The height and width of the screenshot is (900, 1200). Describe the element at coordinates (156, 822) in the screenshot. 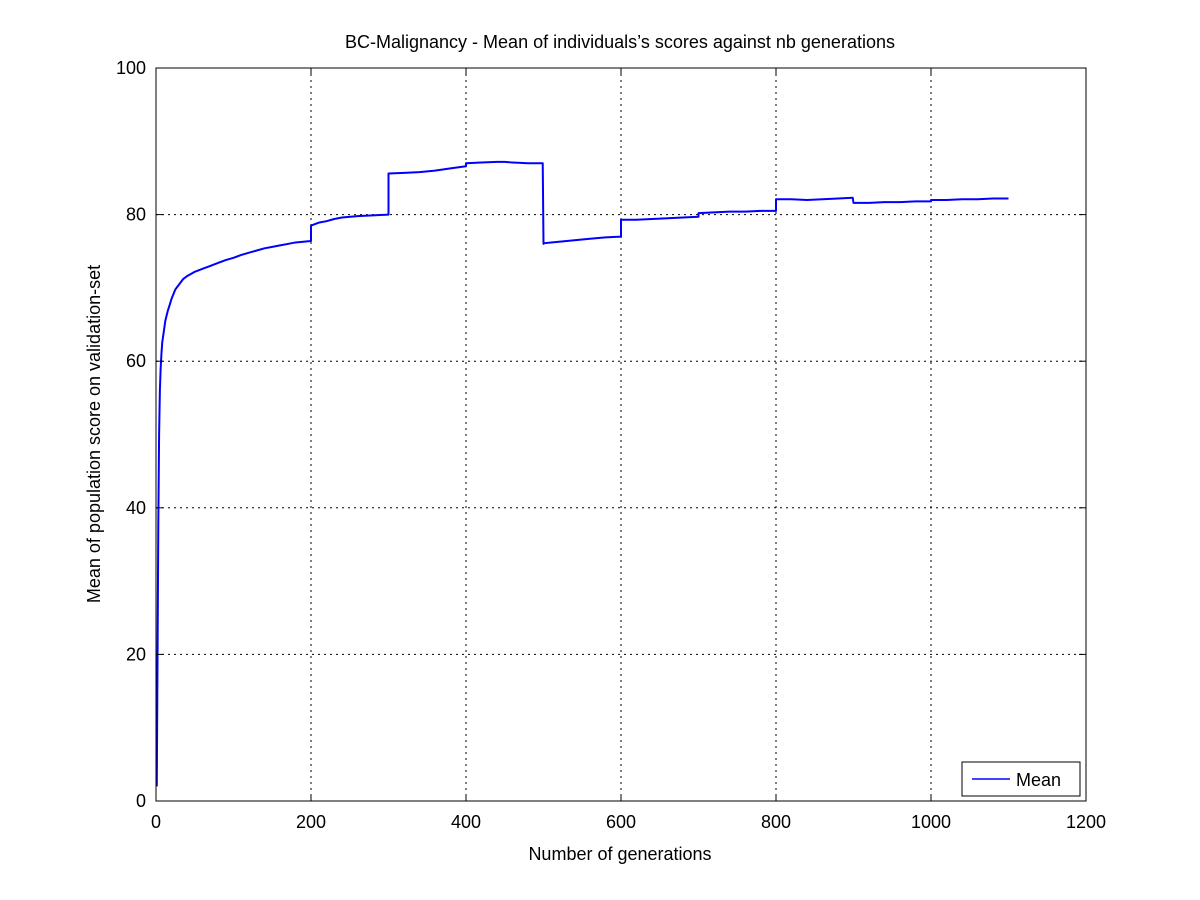

I see `x-tick-label: 0` at that location.